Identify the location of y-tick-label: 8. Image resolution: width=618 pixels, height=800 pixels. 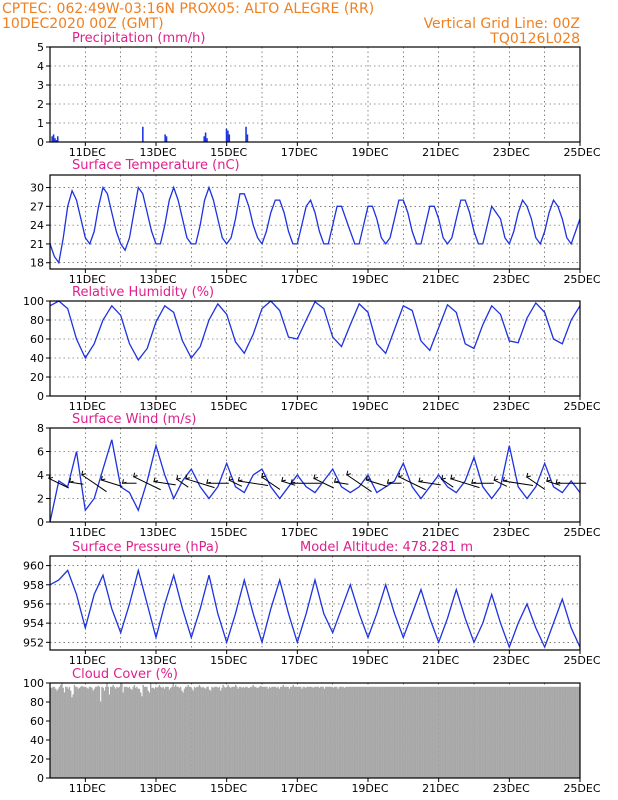
(40, 428).